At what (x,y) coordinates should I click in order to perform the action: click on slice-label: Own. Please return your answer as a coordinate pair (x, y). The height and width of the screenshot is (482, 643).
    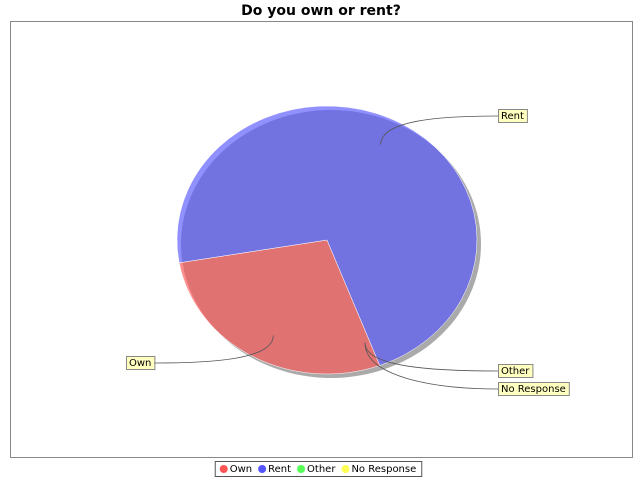
    Looking at the image, I should click on (140, 363).